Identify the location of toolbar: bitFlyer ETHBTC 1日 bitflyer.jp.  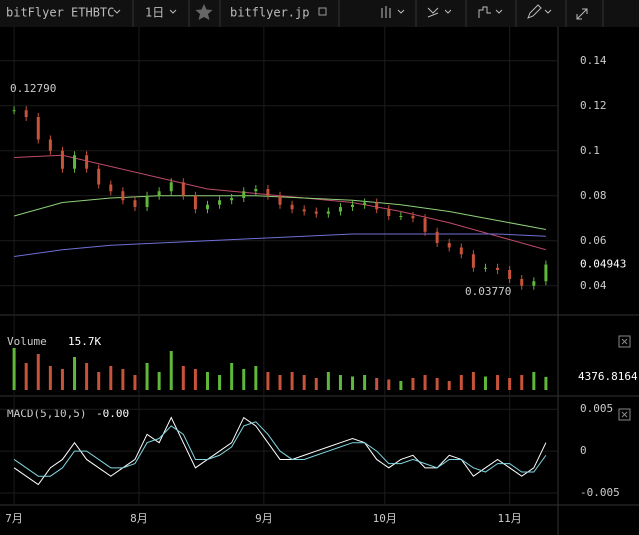
(319, 13).